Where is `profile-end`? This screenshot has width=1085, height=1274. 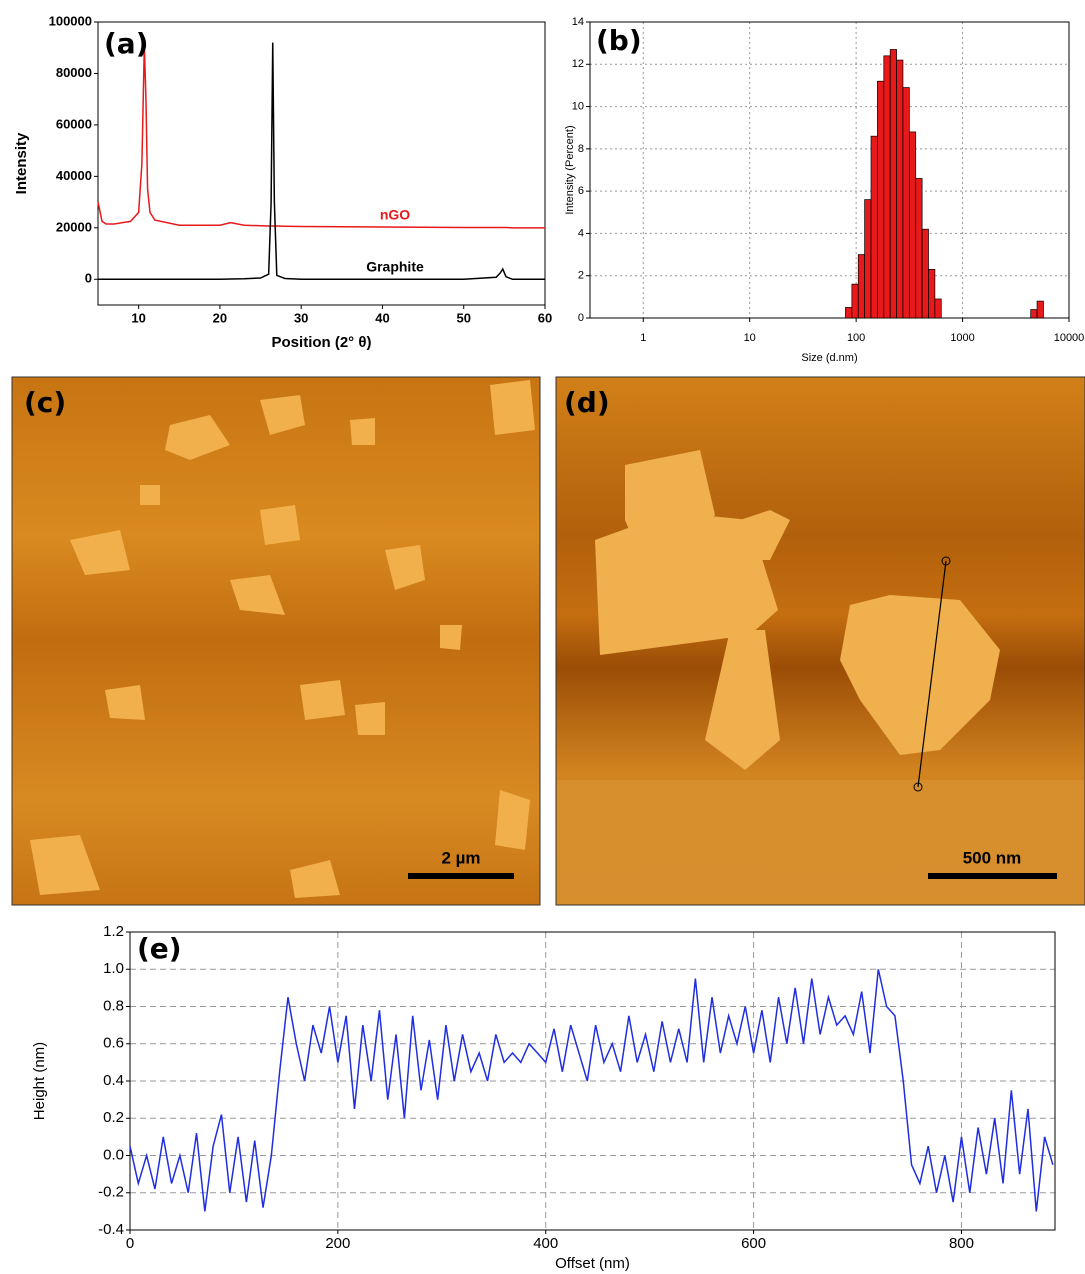
profile-end is located at coordinates (946, 561).